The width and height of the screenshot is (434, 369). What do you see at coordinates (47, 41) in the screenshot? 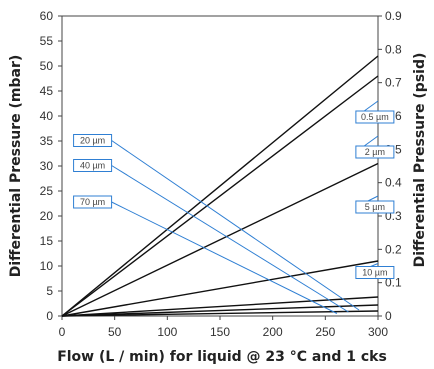
I see `y-left-tick-label: 55` at bounding box center [47, 41].